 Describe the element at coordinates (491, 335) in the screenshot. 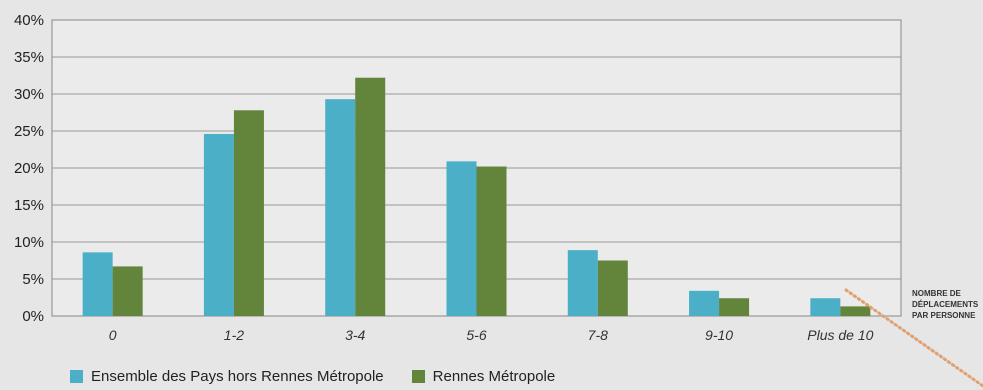

I see `x-axis-ticks: 0 1-2 3-4 5-6 7-8 9-10 Plus de 10` at that location.